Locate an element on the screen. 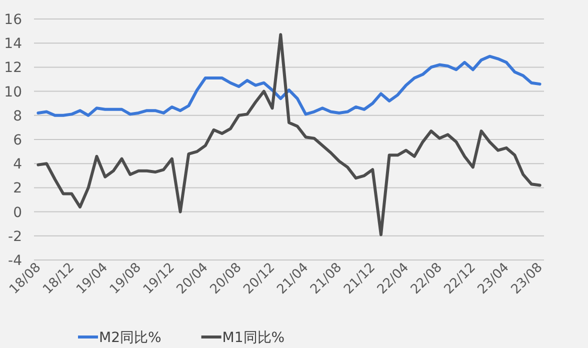 Image resolution: width=588 pixels, height=348 pixels. y-tick-label: 14 is located at coordinates (13, 44).